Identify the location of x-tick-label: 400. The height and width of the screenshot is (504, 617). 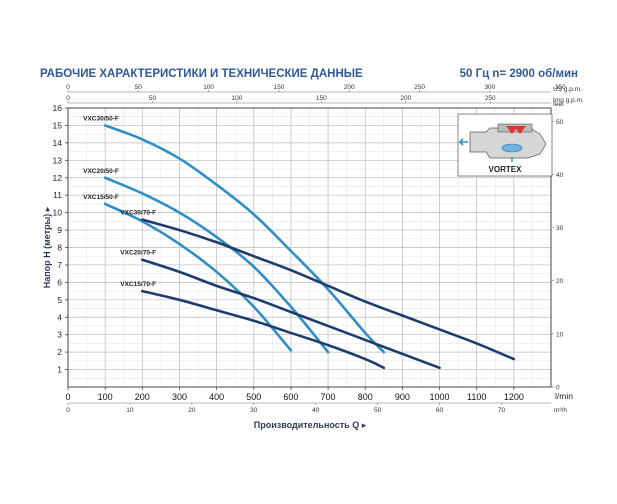
(216, 397).